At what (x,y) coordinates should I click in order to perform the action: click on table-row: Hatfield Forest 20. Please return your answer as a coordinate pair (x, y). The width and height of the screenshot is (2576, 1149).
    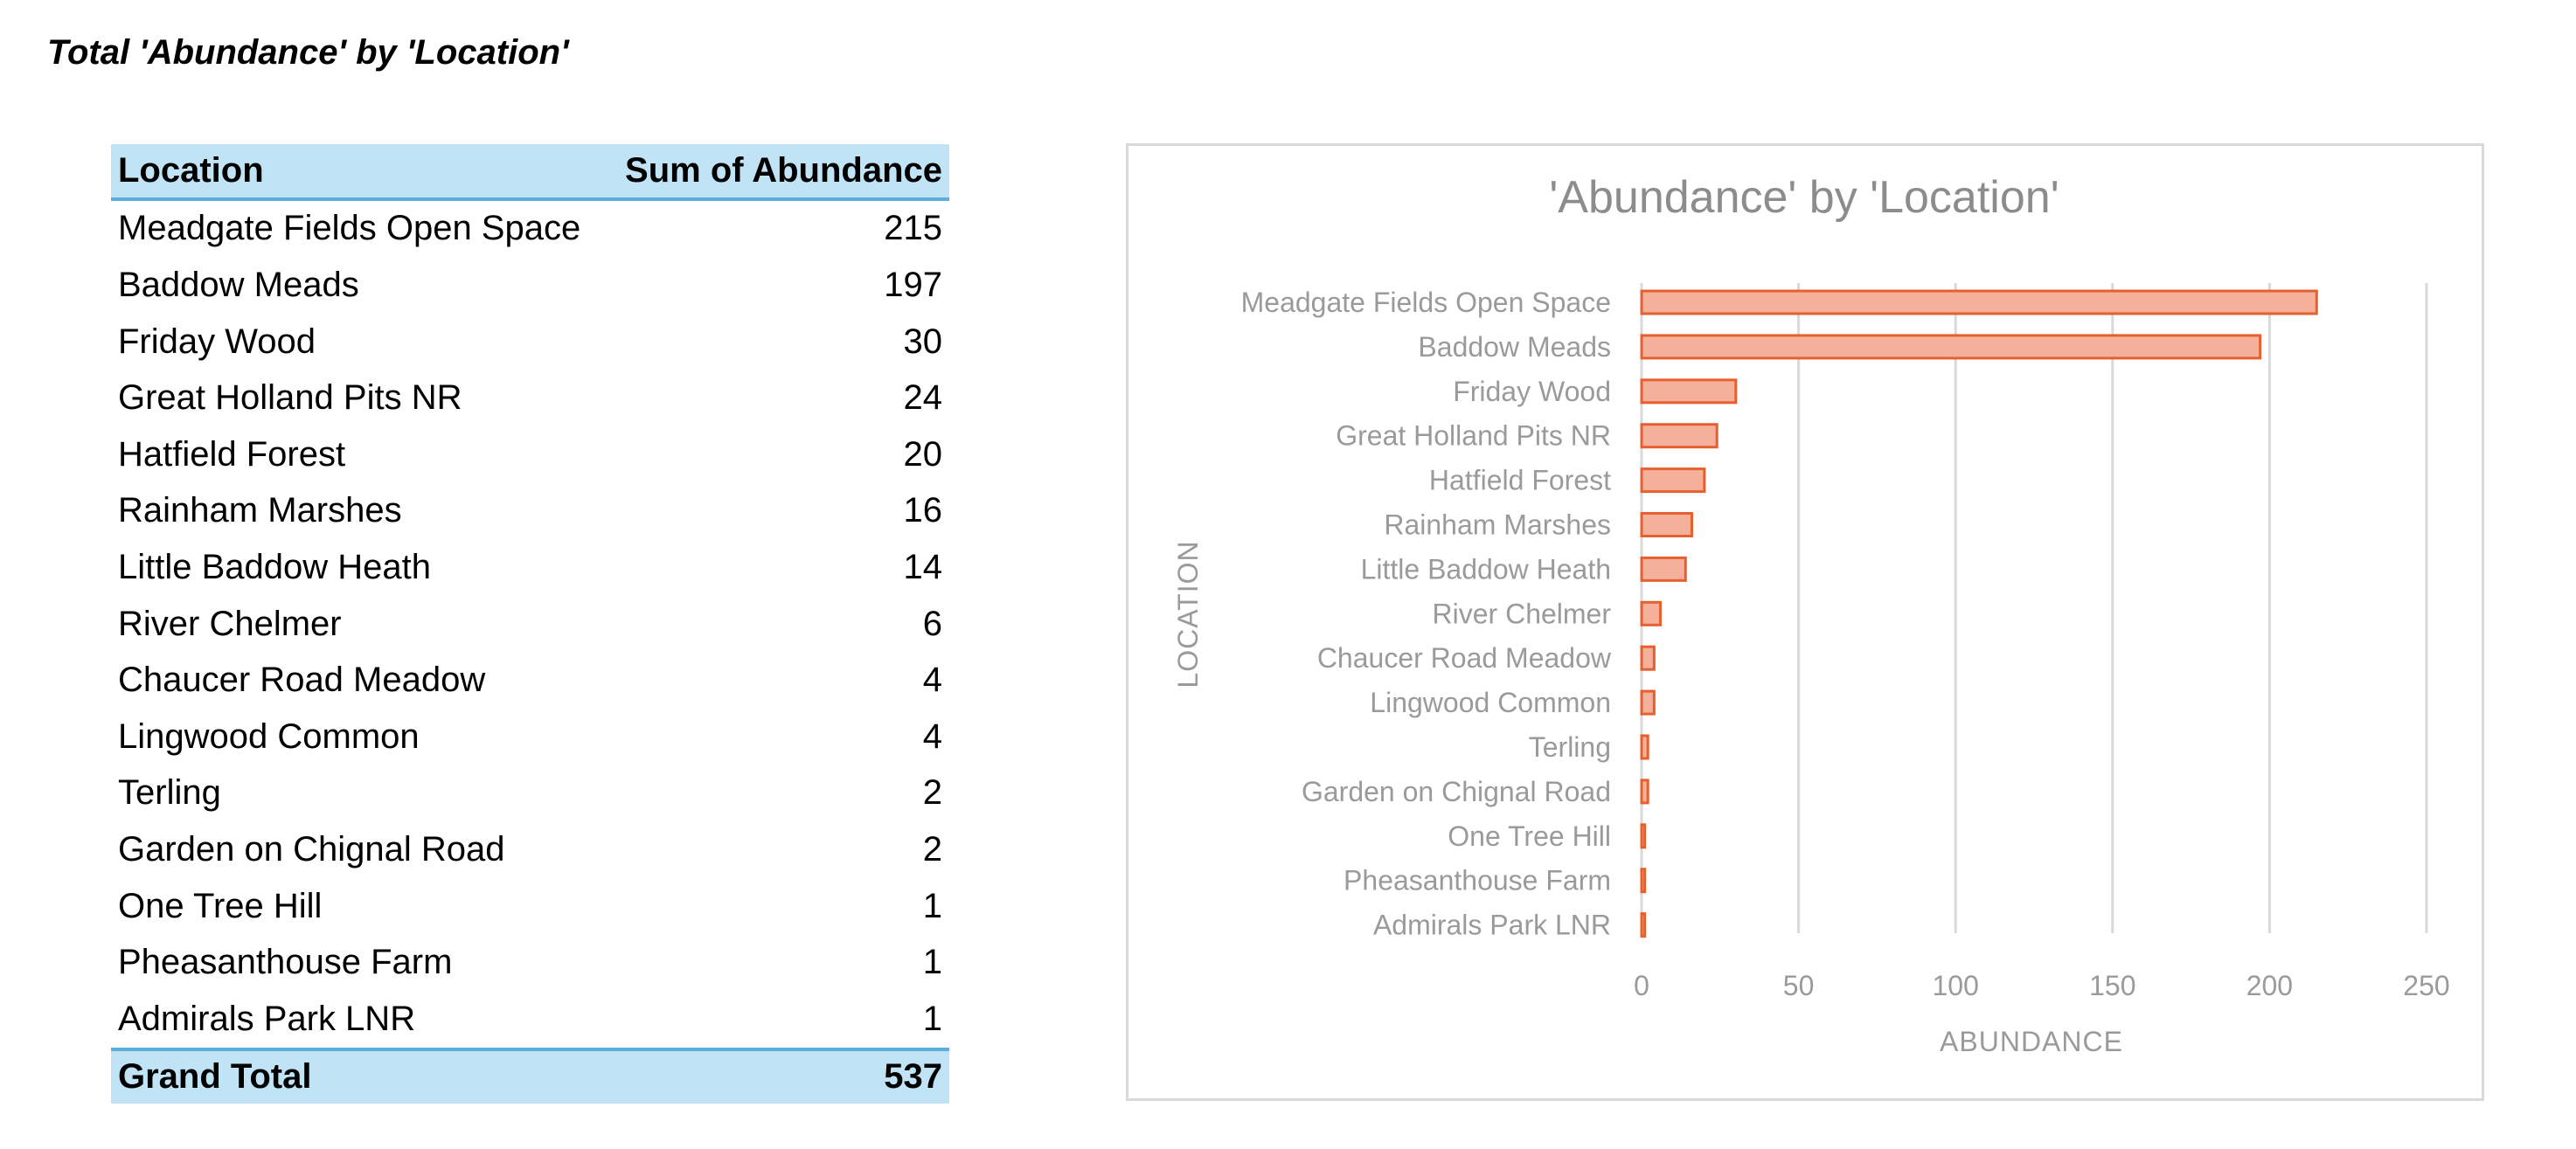
    Looking at the image, I should click on (530, 454).